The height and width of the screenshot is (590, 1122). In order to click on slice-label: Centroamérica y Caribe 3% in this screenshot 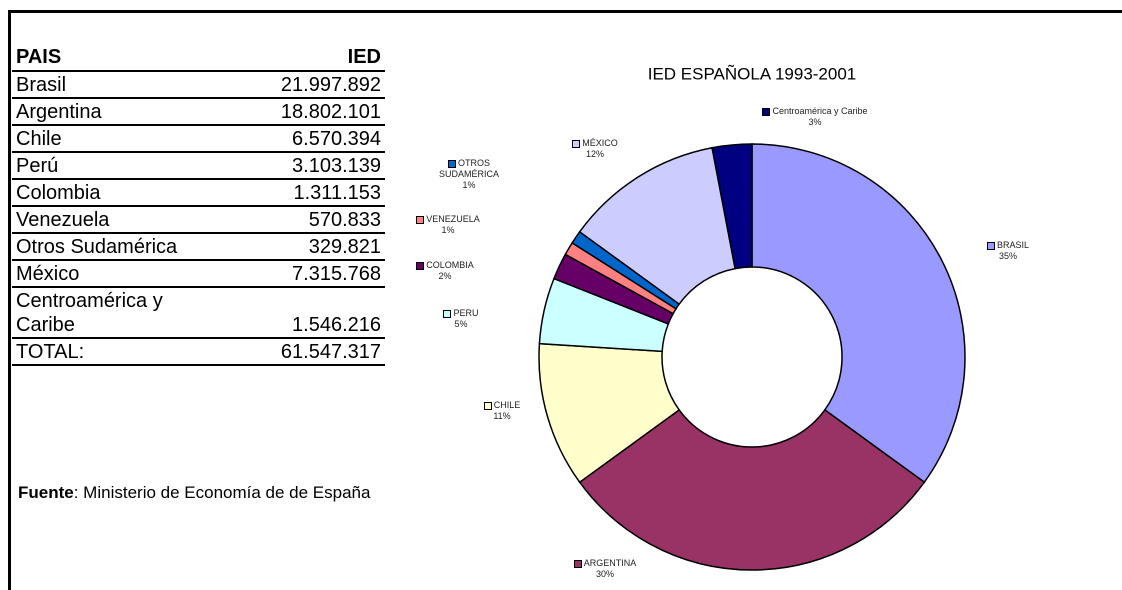, I will do `click(815, 117)`.